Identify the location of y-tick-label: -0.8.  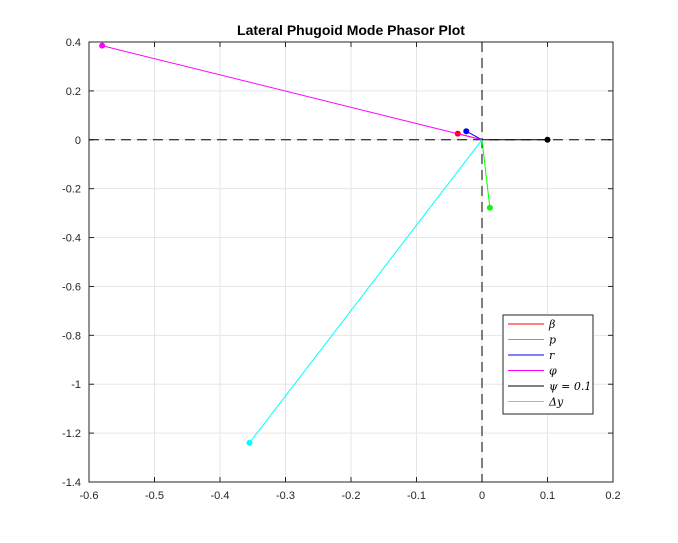
(71, 336).